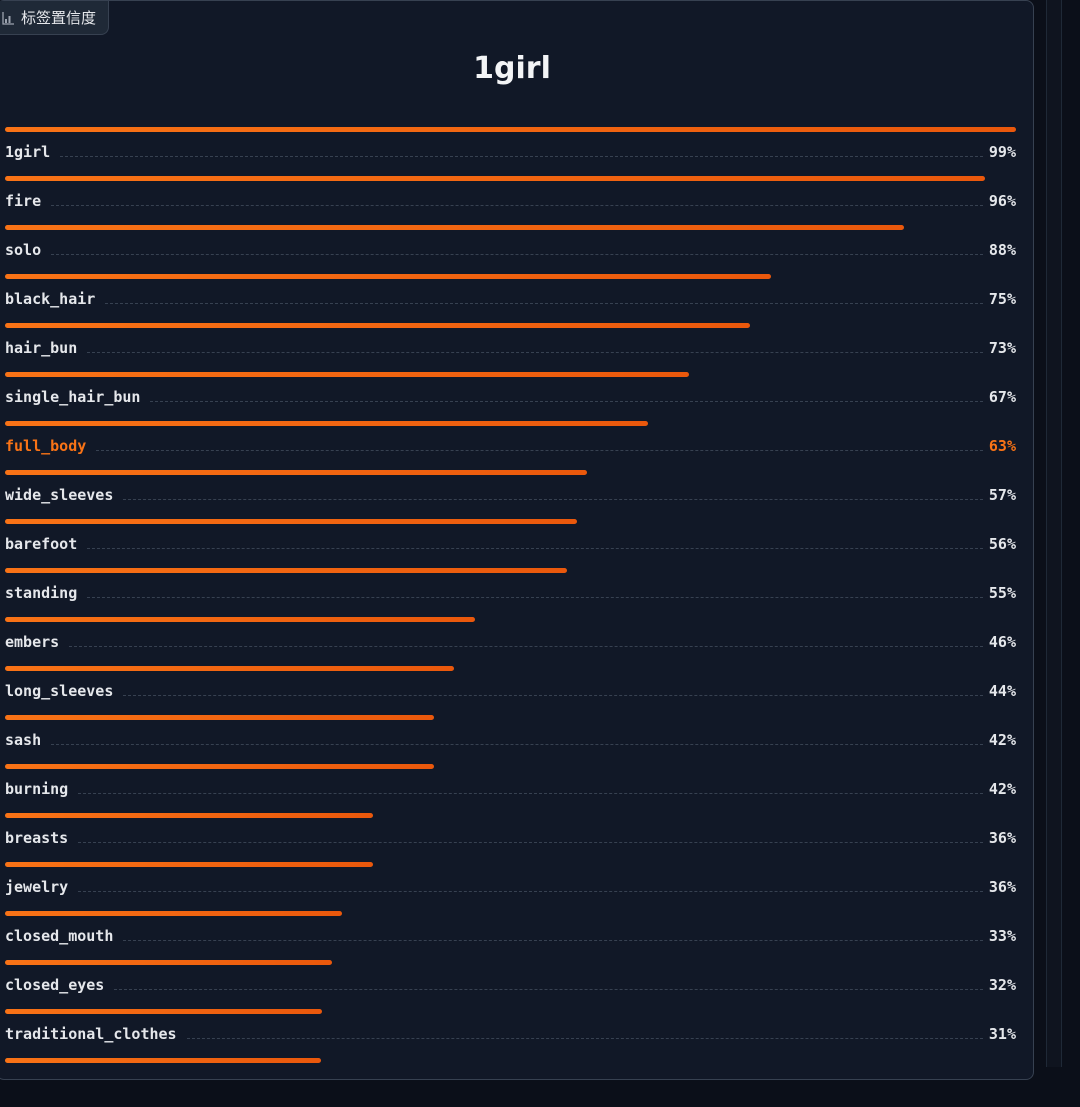  I want to click on confidence-row: standing 55%, so click(510, 592).